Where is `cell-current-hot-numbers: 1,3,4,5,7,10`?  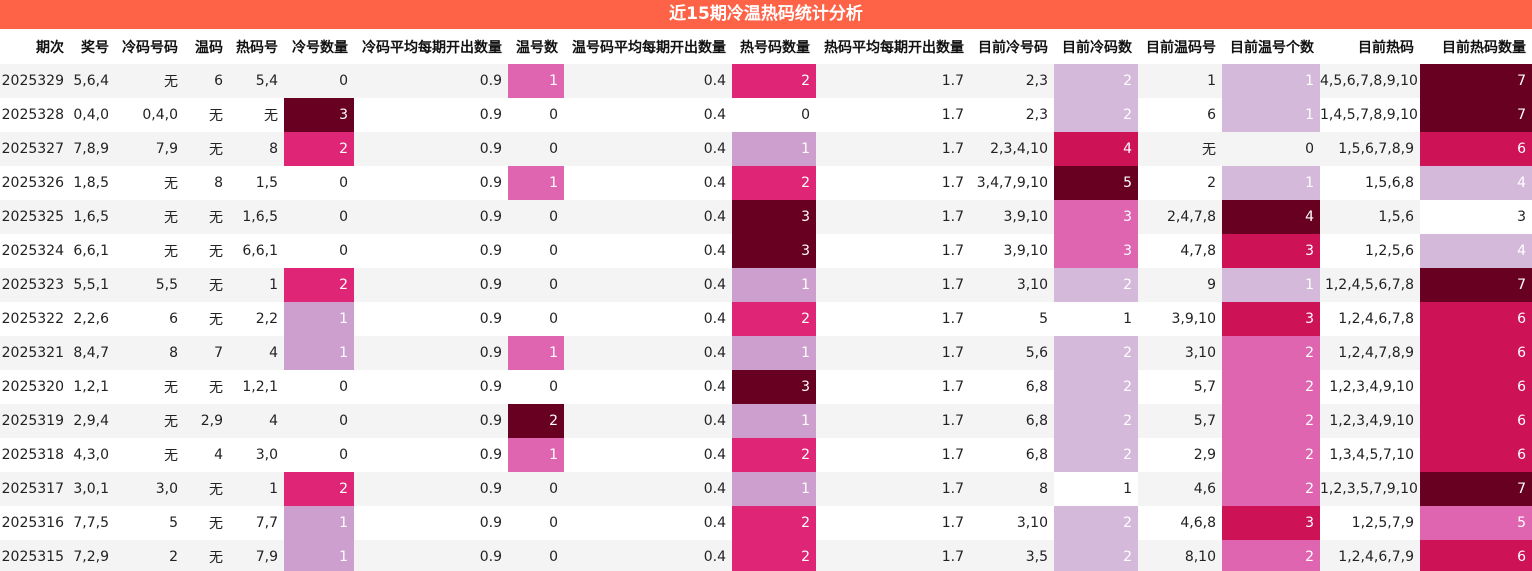 cell-current-hot-numbers: 1,3,4,5,7,10 is located at coordinates (1370, 455).